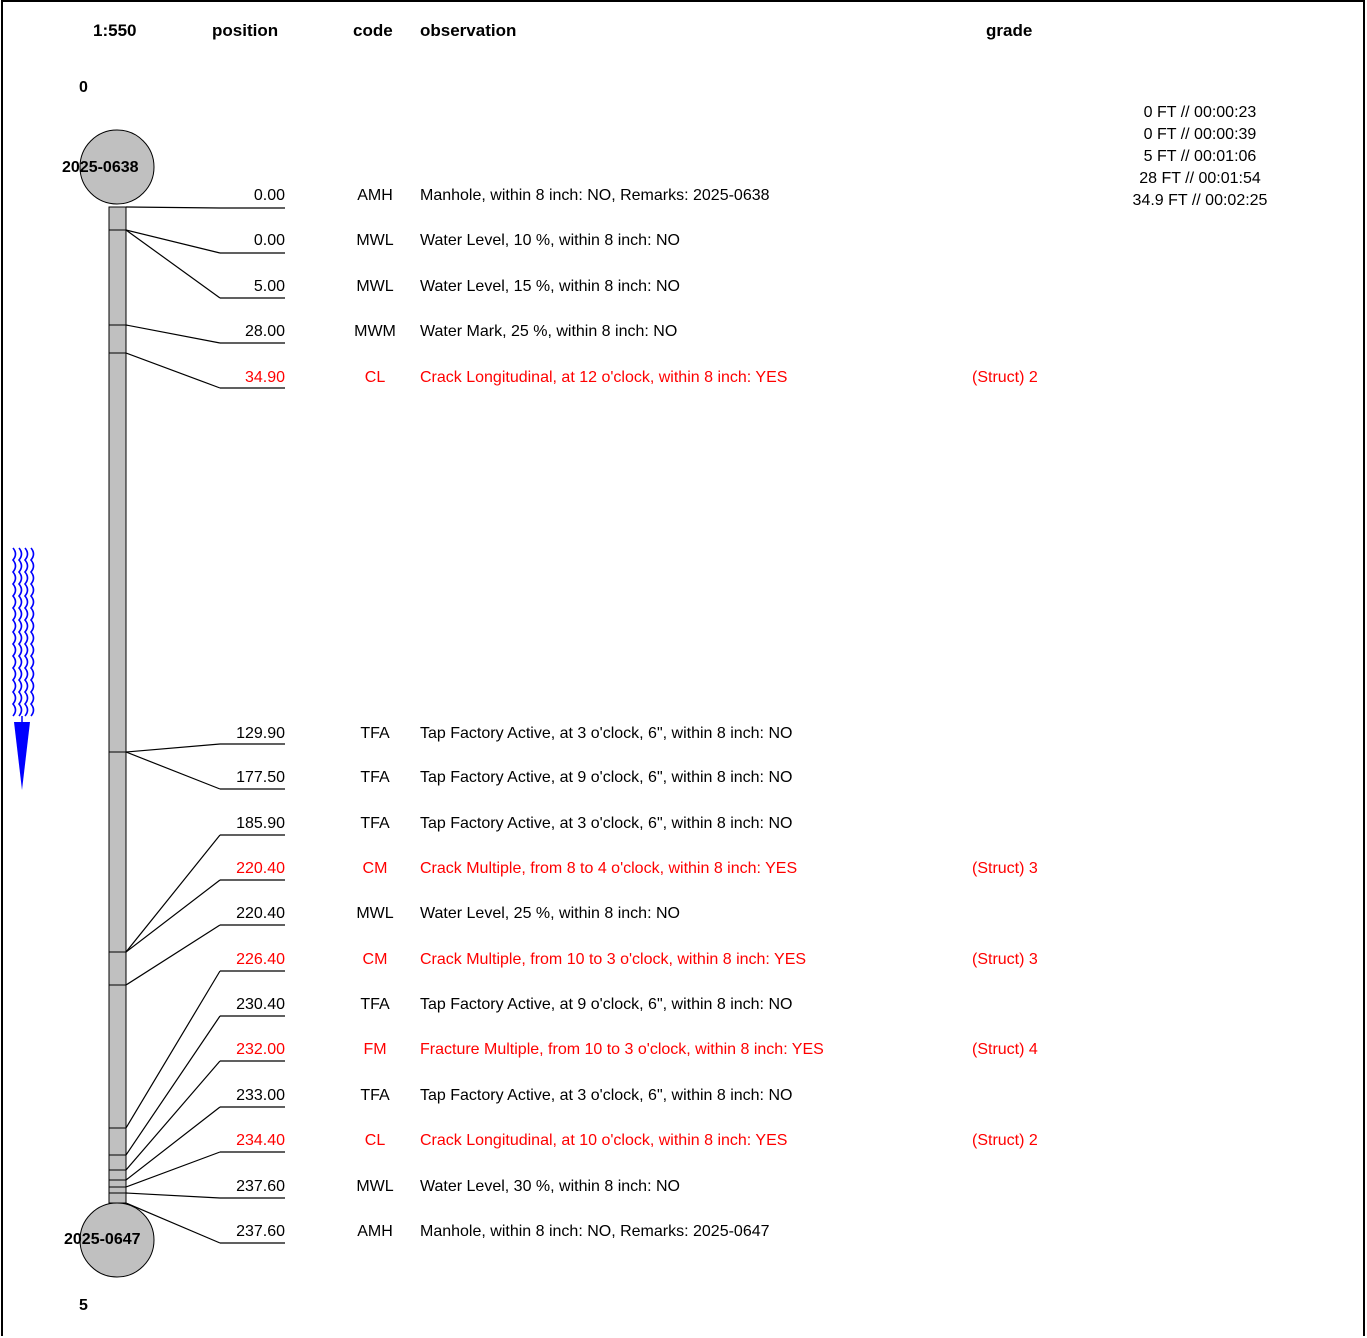 Image resolution: width=1367 pixels, height=1338 pixels. What do you see at coordinates (115, 30) in the screenshot?
I see `scale-header: 1:550` at bounding box center [115, 30].